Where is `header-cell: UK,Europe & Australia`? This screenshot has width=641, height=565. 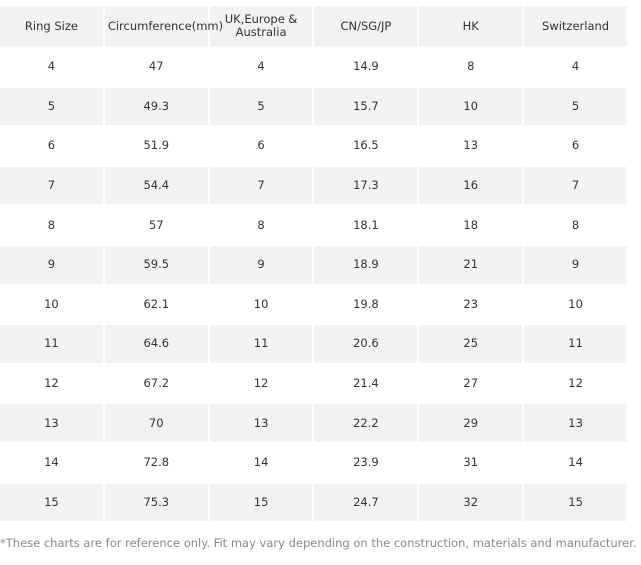 header-cell: UK,Europe & Australia is located at coordinates (261, 26).